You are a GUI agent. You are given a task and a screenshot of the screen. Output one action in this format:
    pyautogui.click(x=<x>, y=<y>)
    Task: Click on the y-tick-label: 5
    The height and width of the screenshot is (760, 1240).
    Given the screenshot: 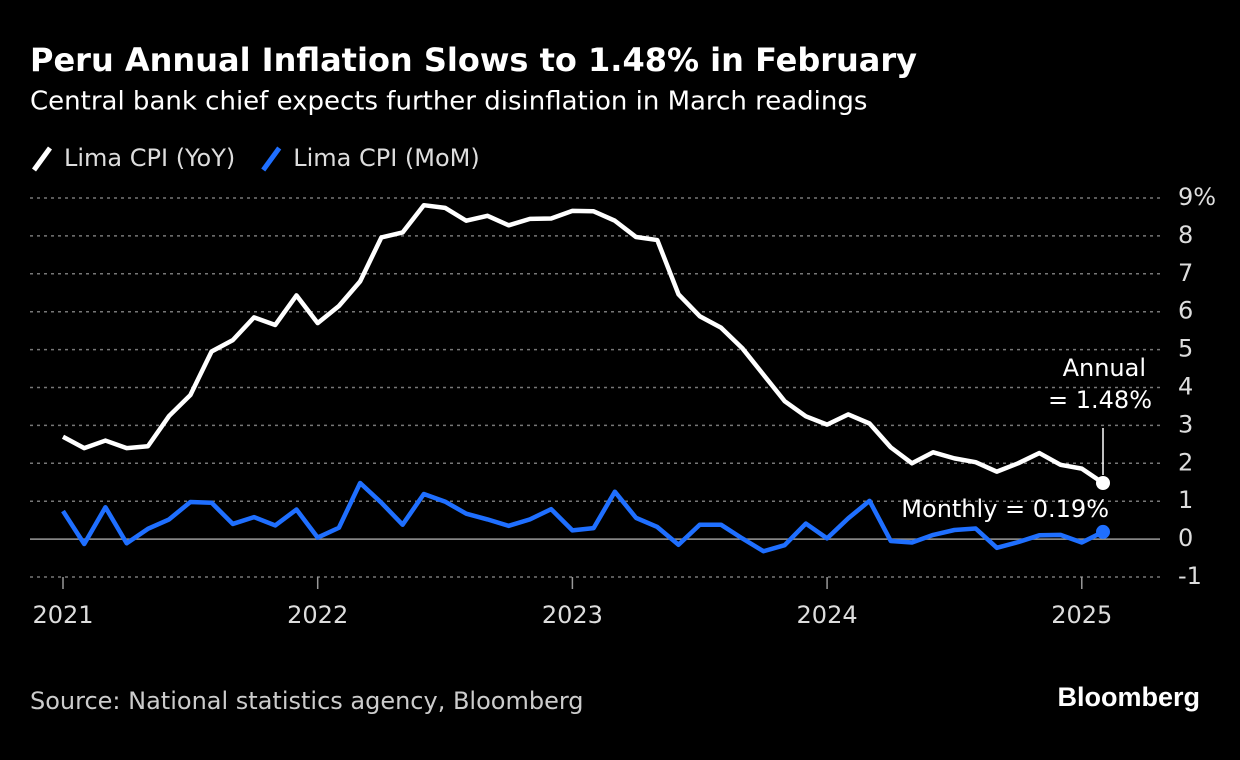 What is the action you would take?
    pyautogui.click(x=1185, y=349)
    